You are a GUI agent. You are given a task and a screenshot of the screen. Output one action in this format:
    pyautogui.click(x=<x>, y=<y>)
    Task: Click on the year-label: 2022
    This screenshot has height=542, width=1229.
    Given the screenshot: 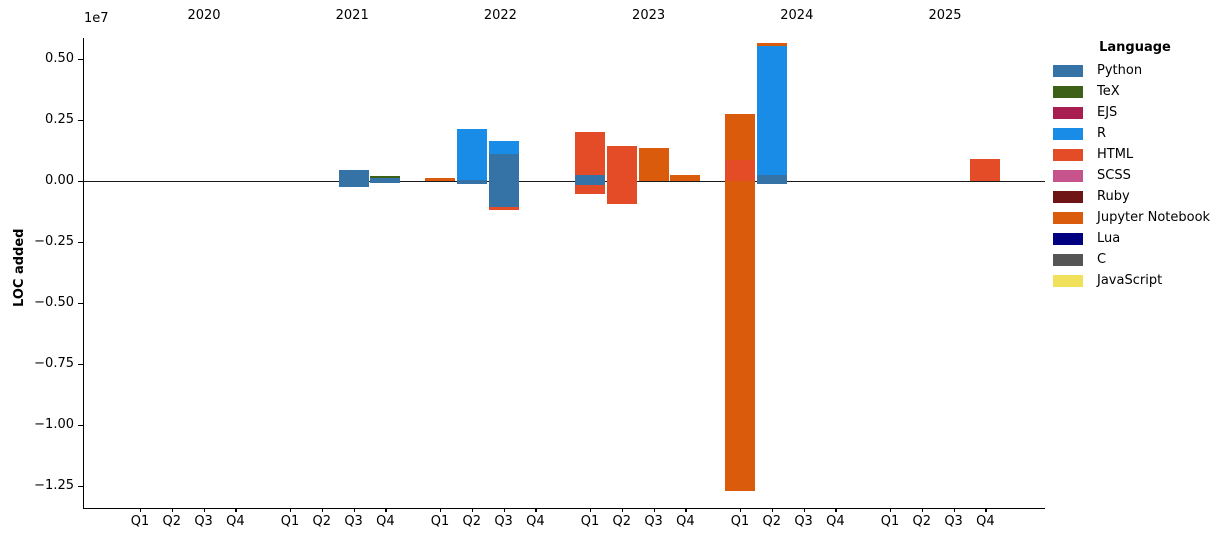 What is the action you would take?
    pyautogui.click(x=500, y=15)
    